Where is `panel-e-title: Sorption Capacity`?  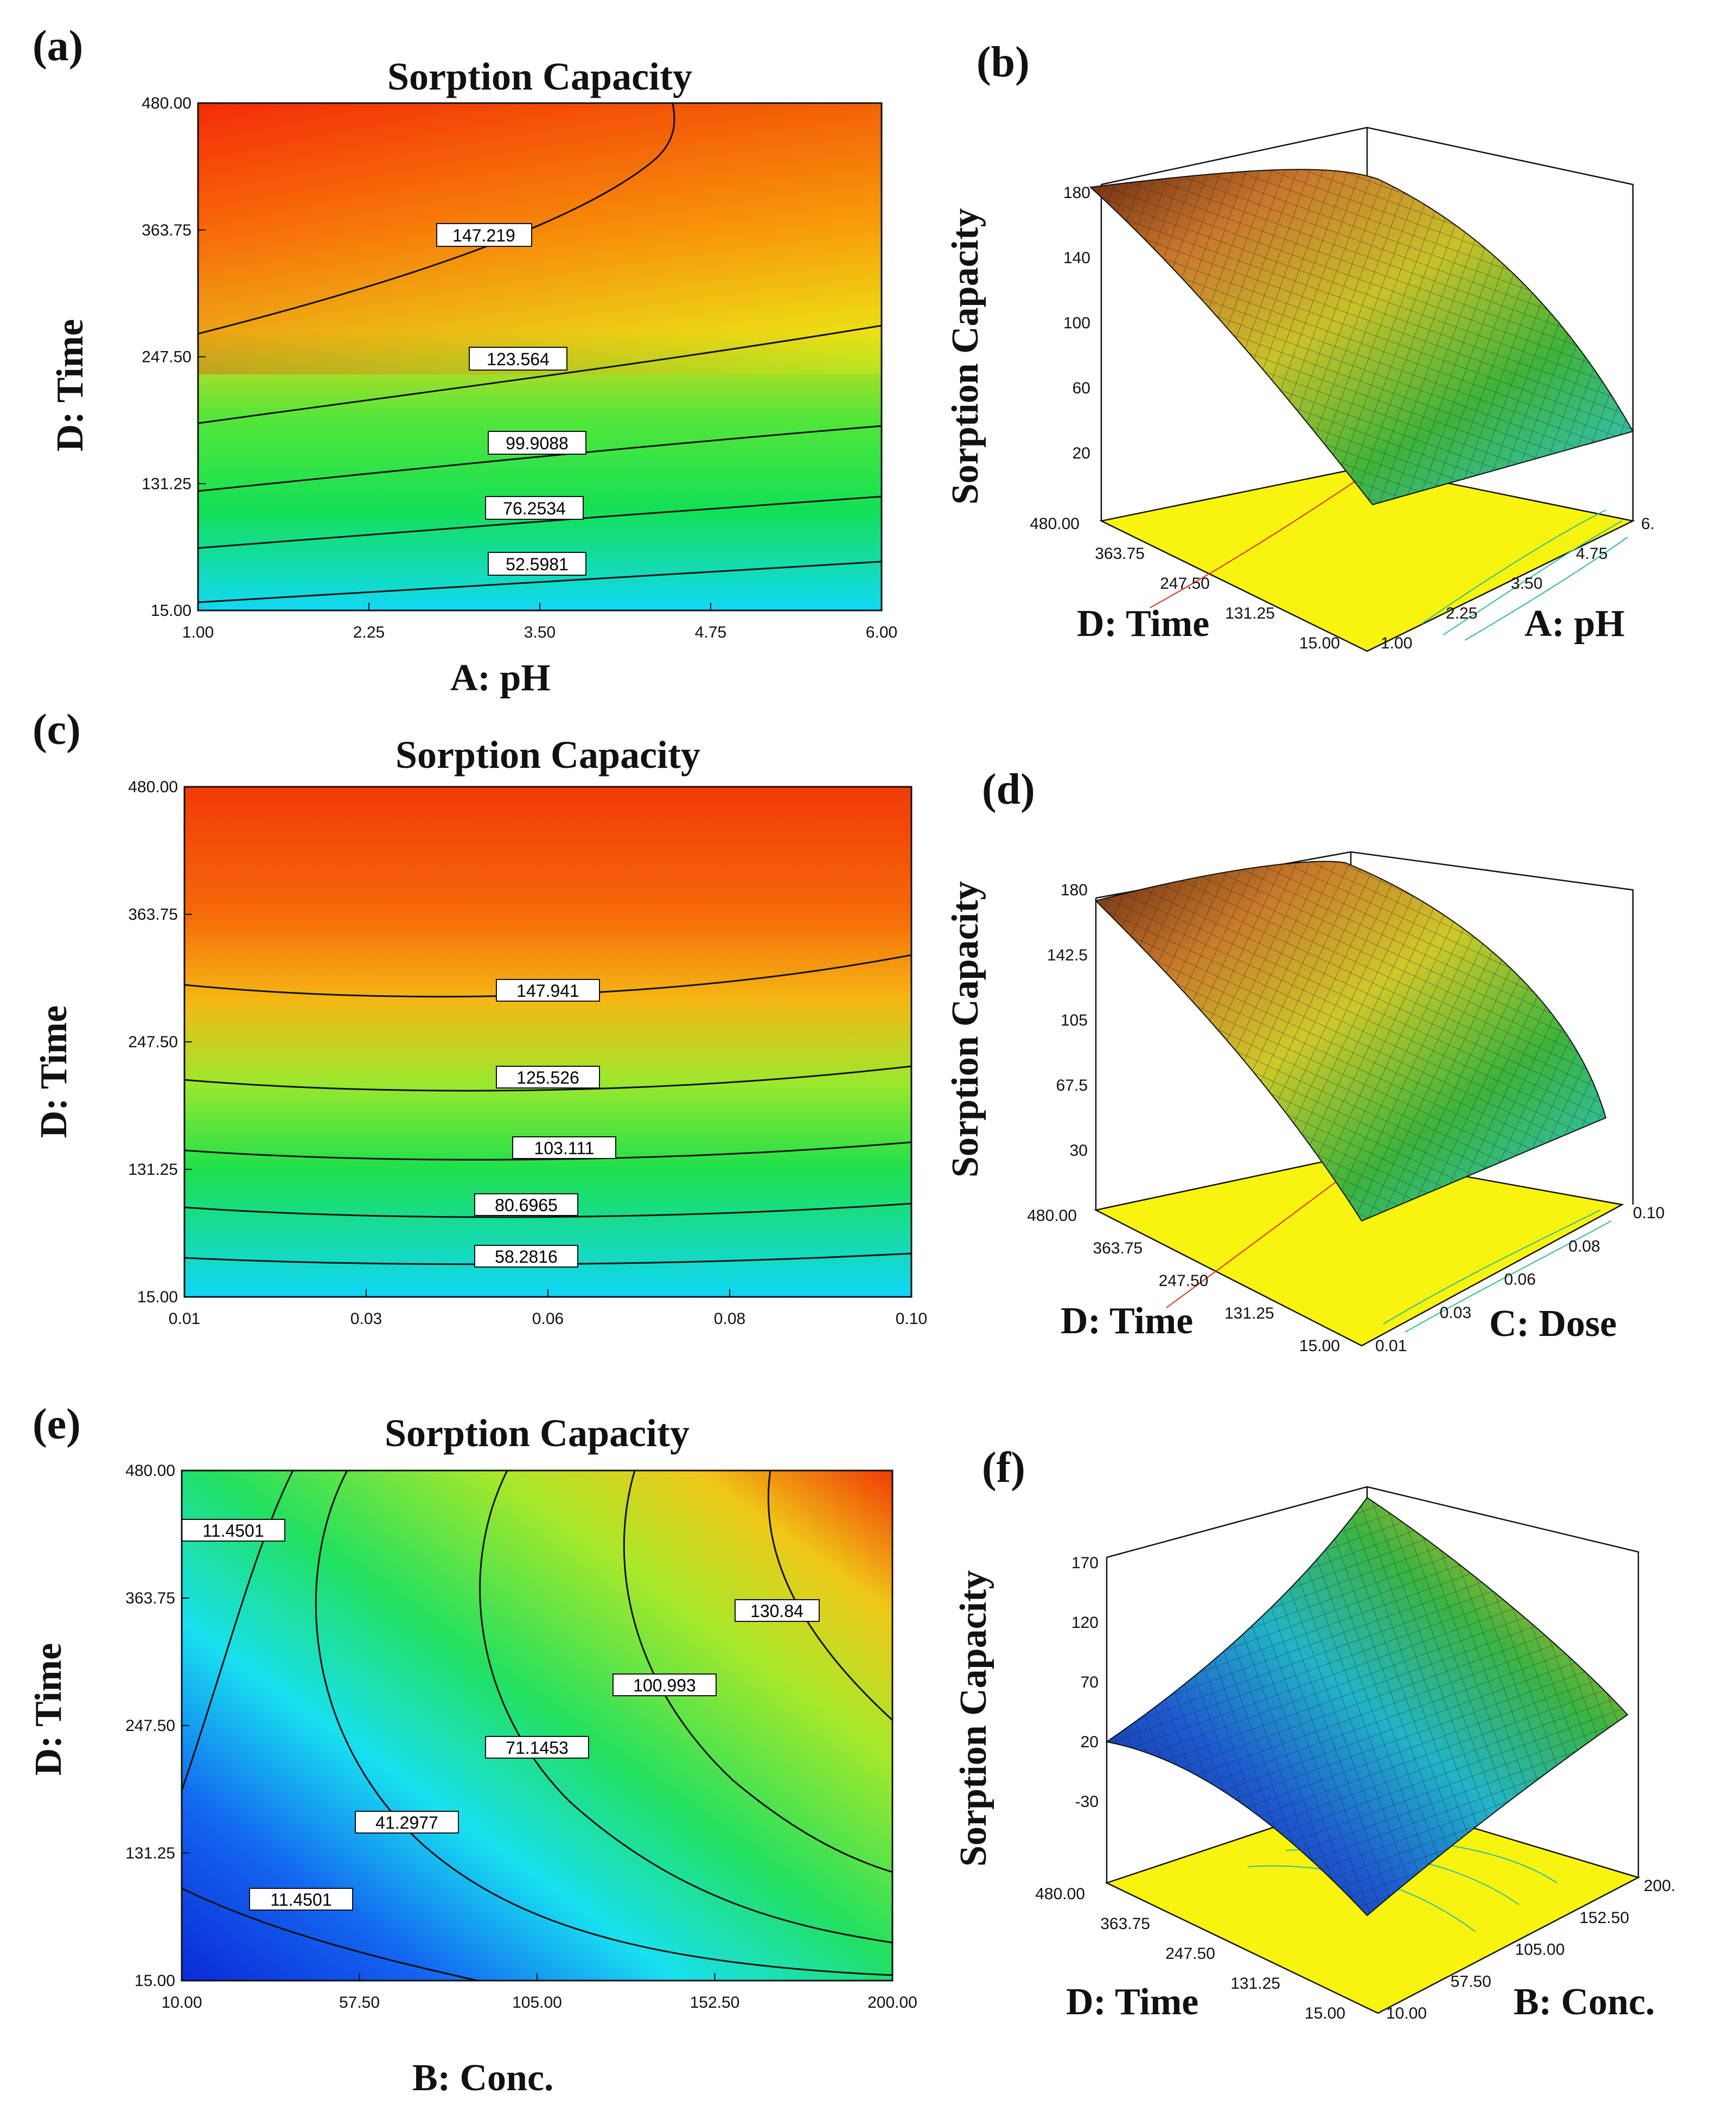
panel-e-title: Sorption Capacity is located at coordinates (537, 1433).